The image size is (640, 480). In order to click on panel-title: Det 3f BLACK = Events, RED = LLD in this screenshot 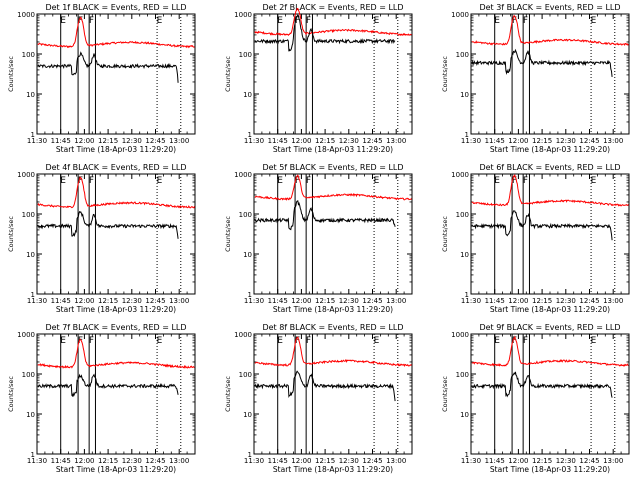, I will do `click(549, 7)`.